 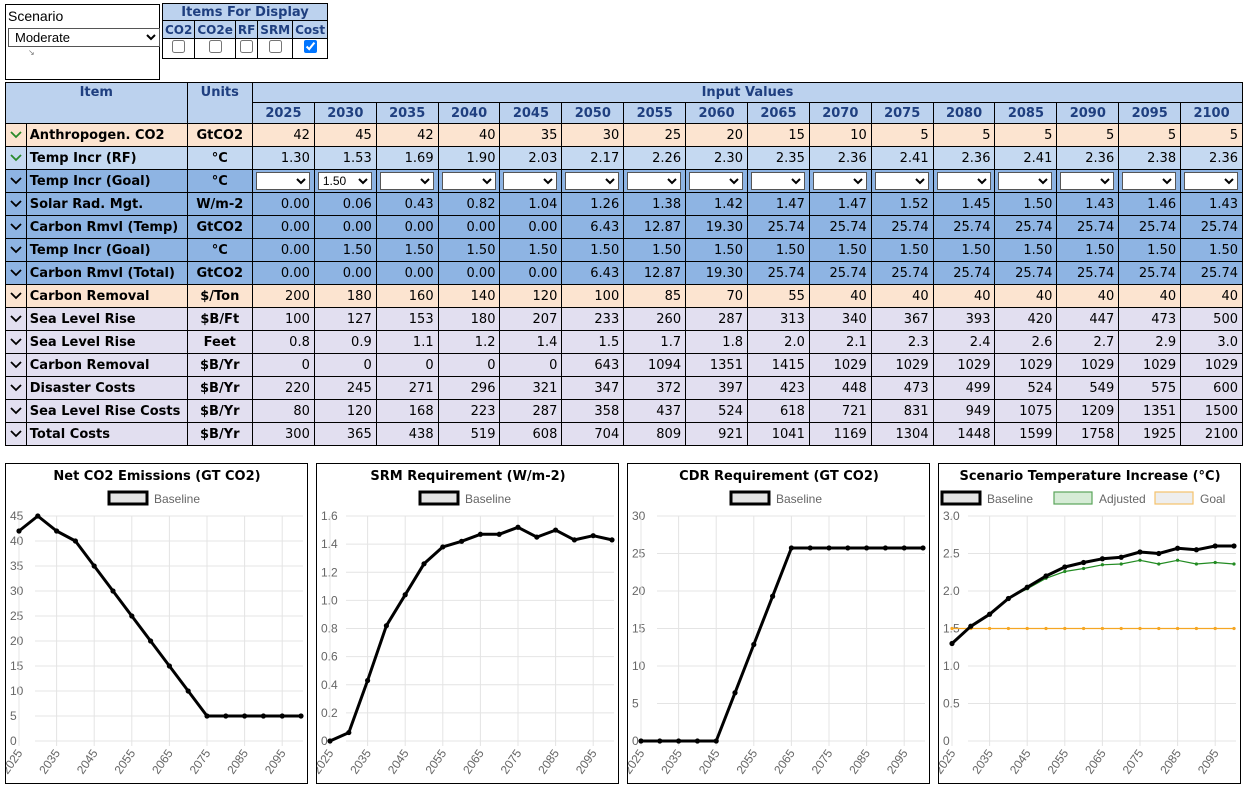 What do you see at coordinates (1122, 499) in the screenshot?
I see `legend-label: Adjusted` at bounding box center [1122, 499].